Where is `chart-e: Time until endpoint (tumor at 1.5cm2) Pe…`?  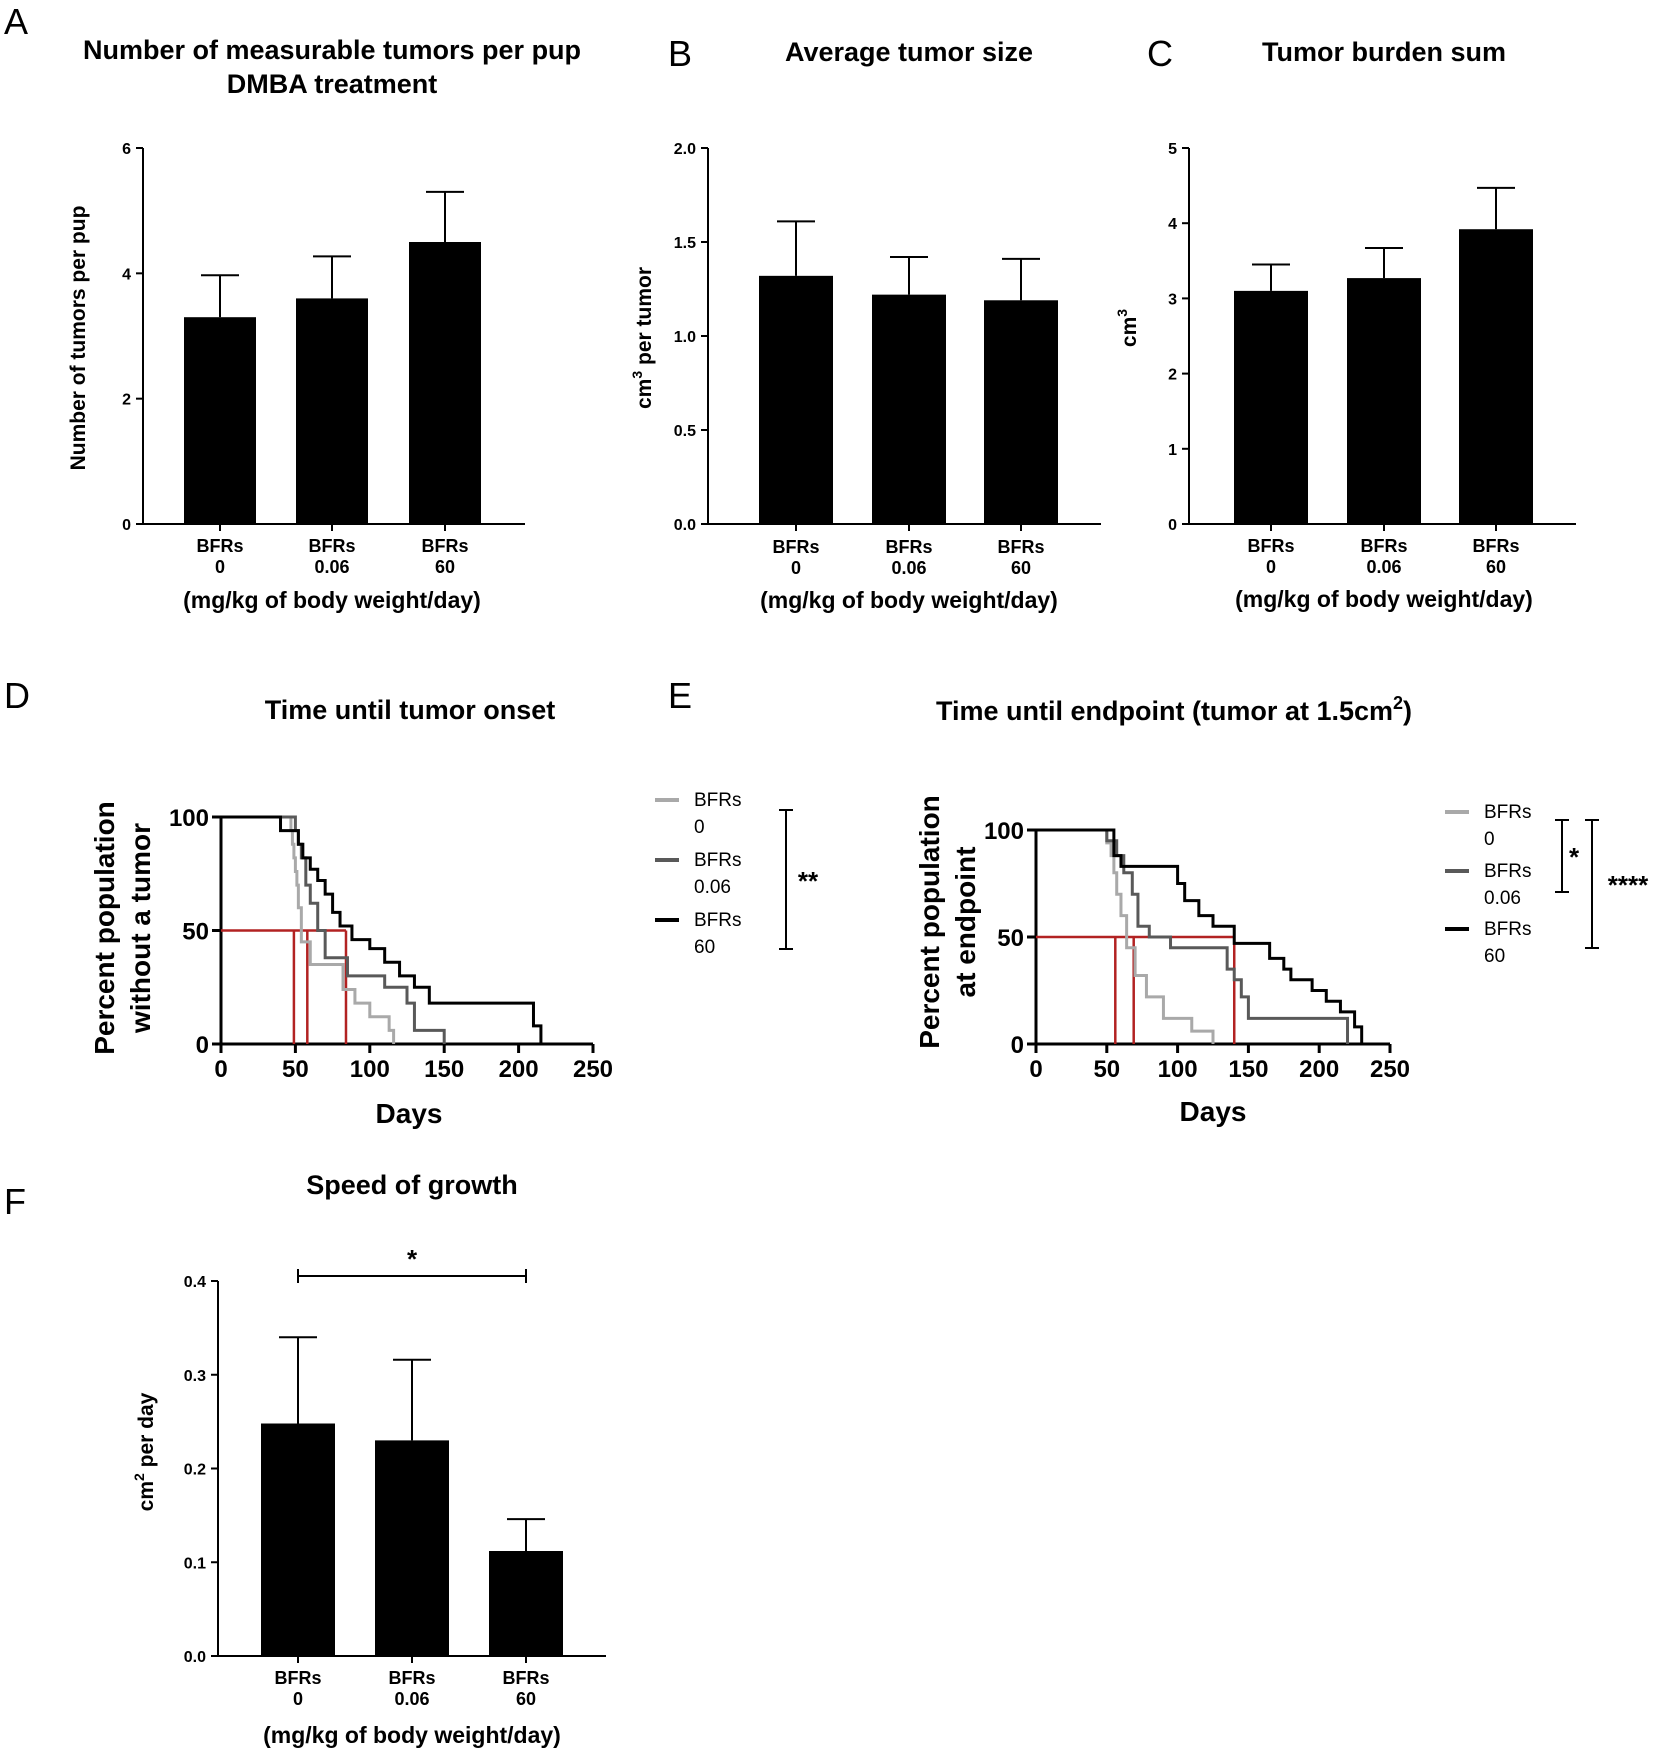
chart-e: Time until endpoint (tumor at 1.5cm2) Pe… is located at coordinates (1163, 910).